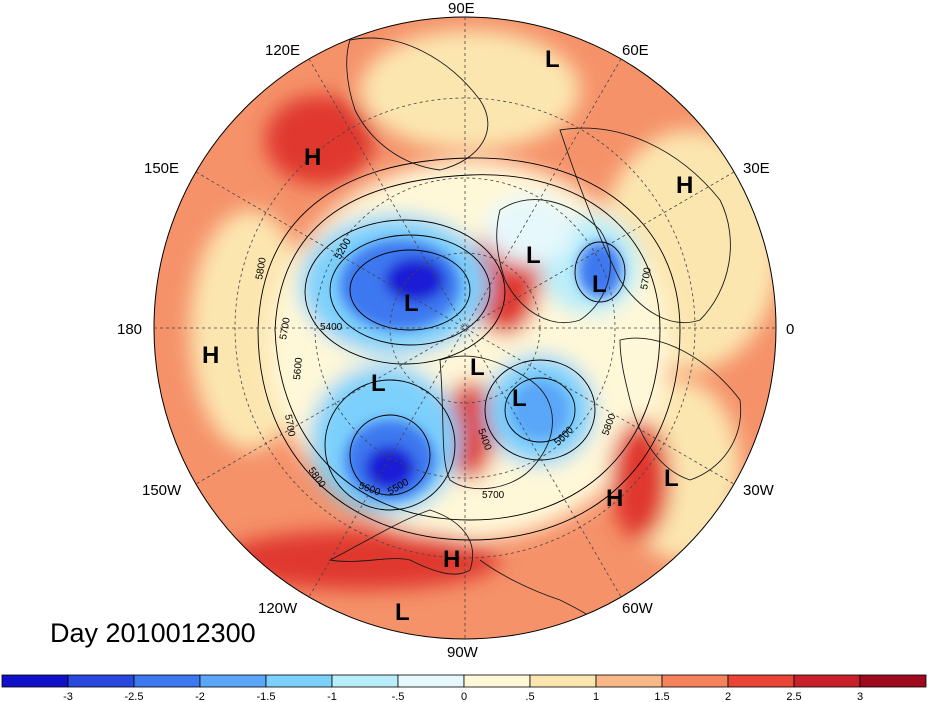 The height and width of the screenshot is (702, 928). Describe the element at coordinates (161, 168) in the screenshot. I see `lon-label-150e: 150E` at that location.